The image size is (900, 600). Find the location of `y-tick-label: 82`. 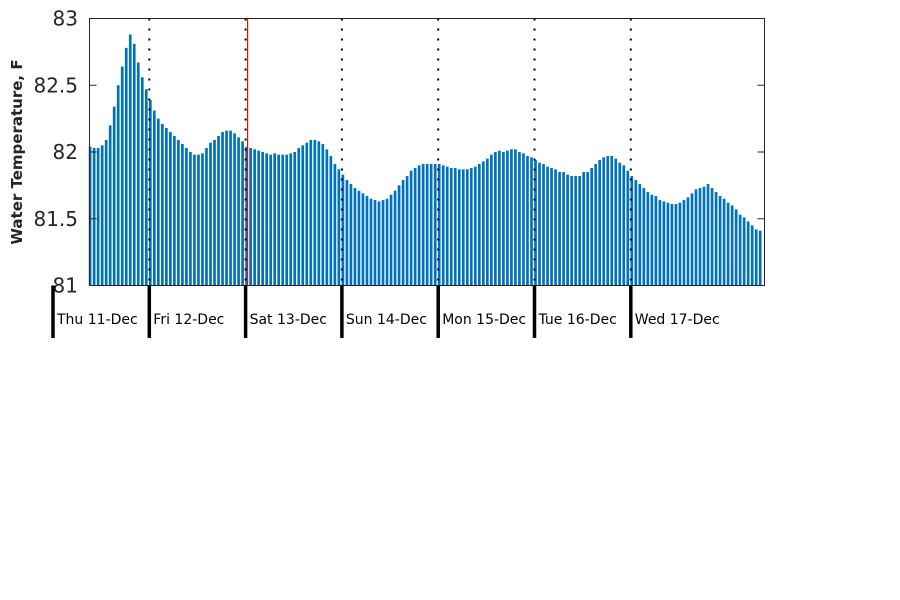

y-tick-label: 82 is located at coordinates (65, 152).